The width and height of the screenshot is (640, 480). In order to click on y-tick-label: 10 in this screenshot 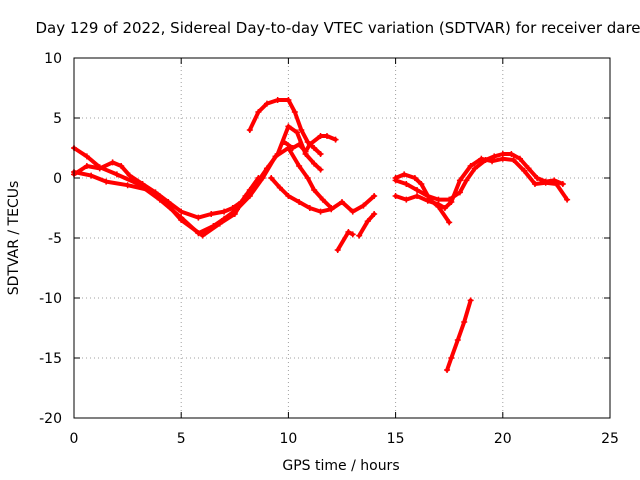, I will do `click(53, 59)`.